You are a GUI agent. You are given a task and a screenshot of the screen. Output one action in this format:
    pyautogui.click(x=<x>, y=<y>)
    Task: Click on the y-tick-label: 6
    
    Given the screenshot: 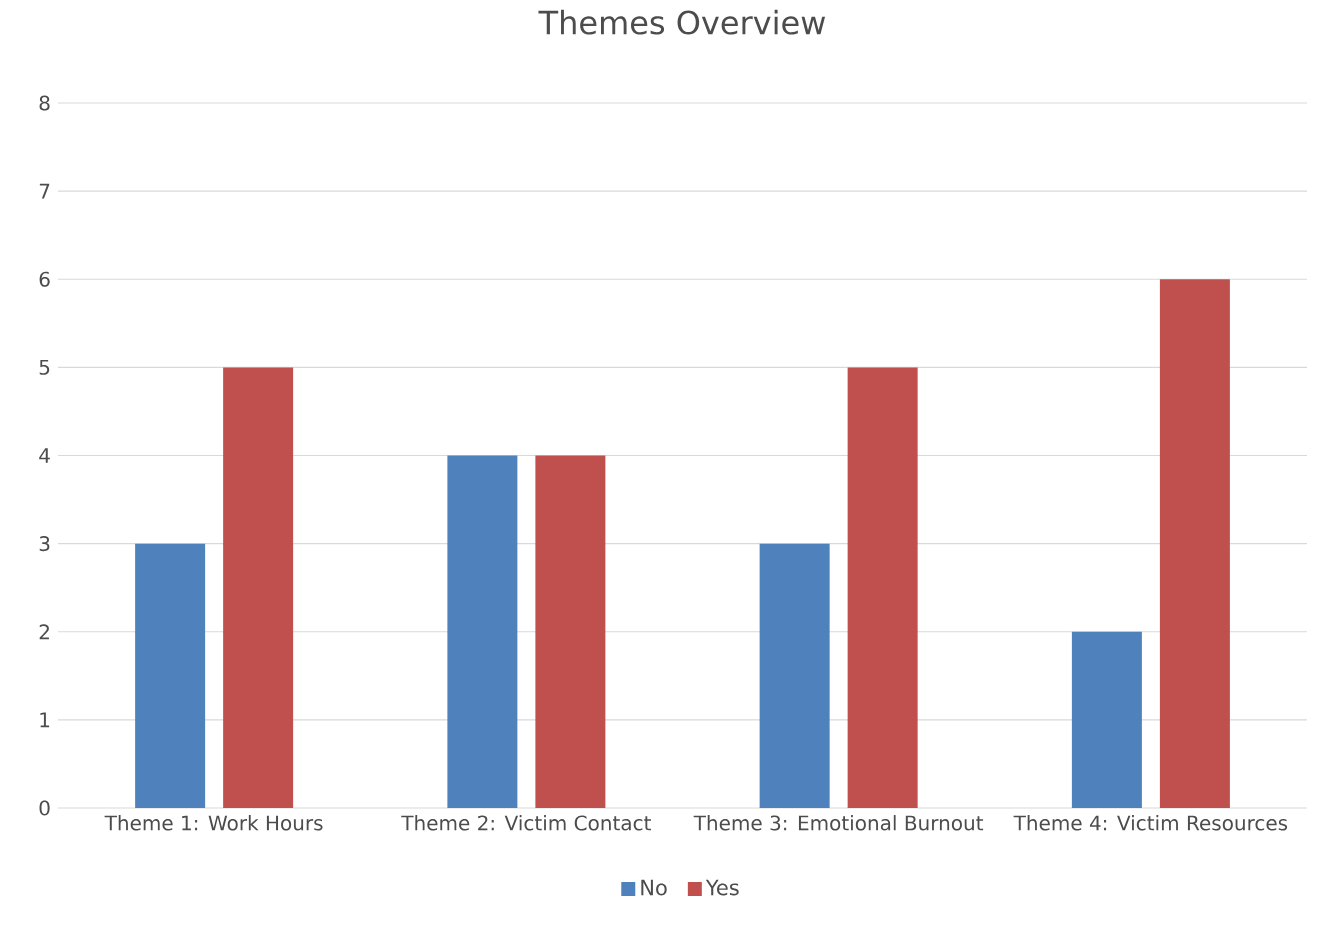 What is the action you would take?
    pyautogui.click(x=44, y=279)
    